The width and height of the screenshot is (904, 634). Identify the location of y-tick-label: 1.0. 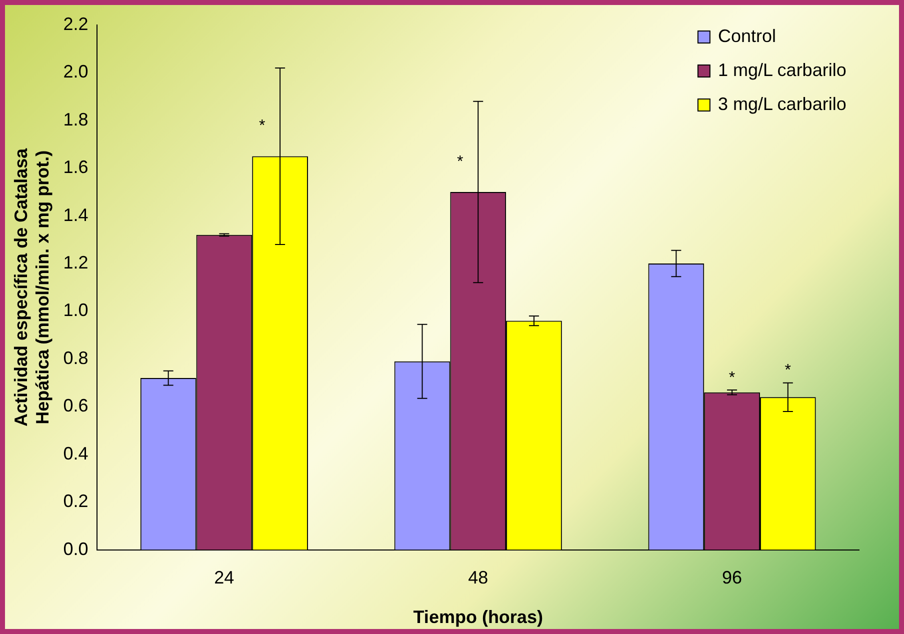
(75, 310).